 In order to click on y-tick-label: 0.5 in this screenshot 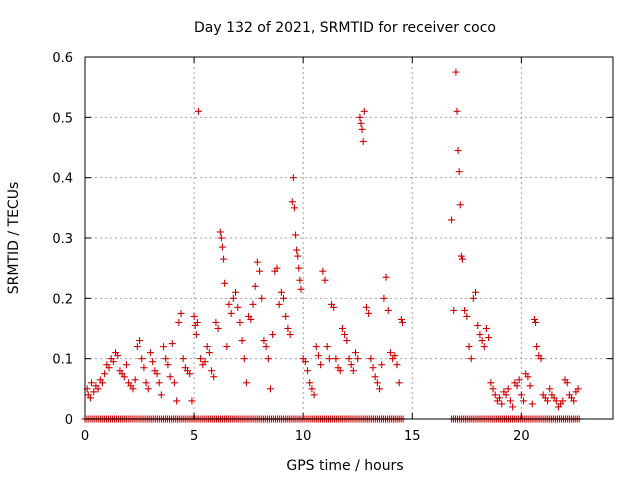, I will do `click(62, 118)`.